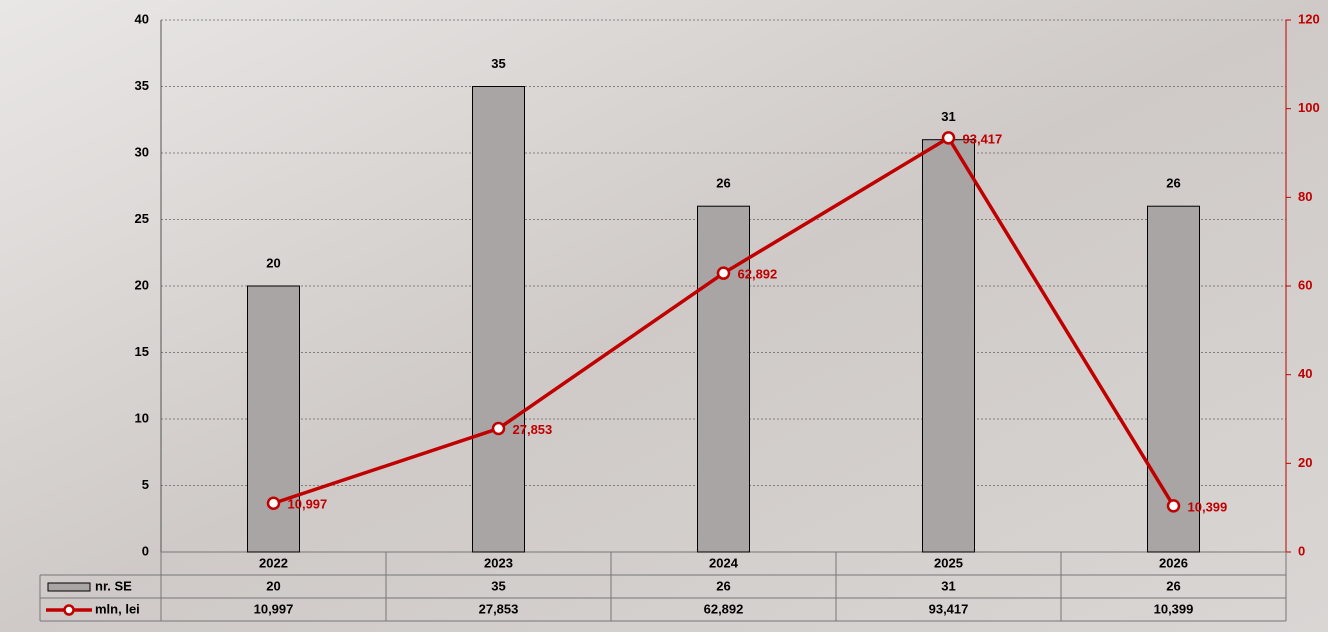  What do you see at coordinates (273, 562) in the screenshot?
I see `x-tick-label: 2022` at bounding box center [273, 562].